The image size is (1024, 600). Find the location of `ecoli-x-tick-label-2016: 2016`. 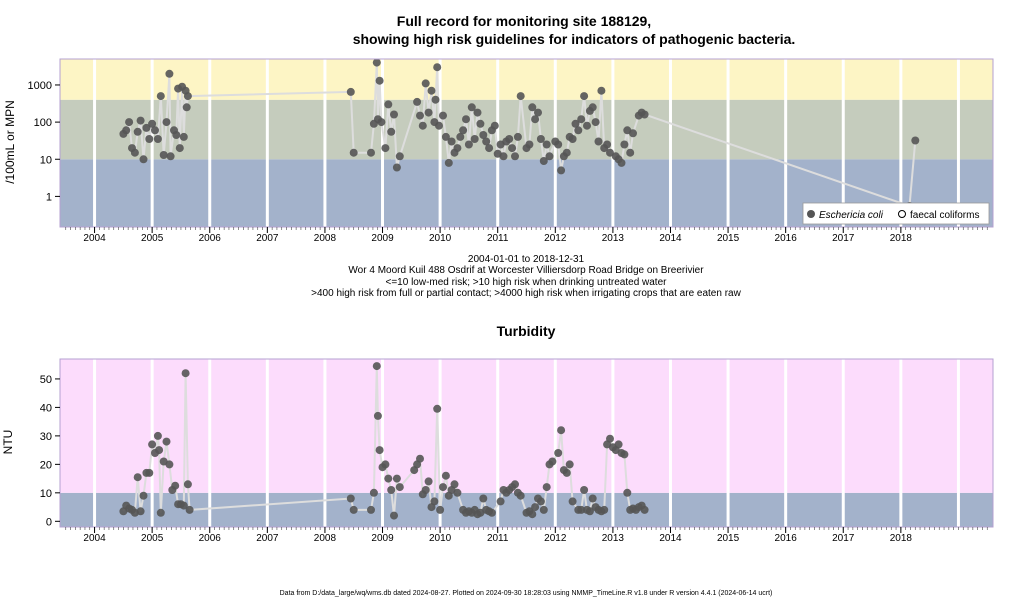

ecoli-x-tick-label-2016: 2016 is located at coordinates (786, 238).